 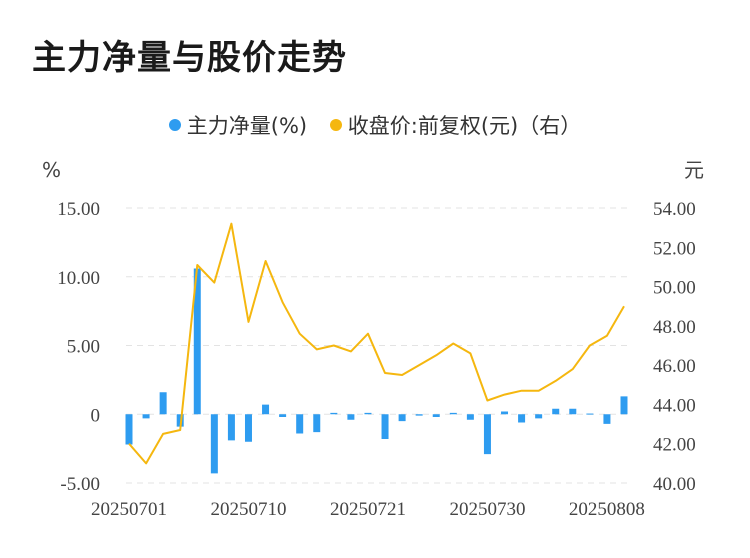 I want to click on x-tick-label: 20250701, so click(x=129, y=509).